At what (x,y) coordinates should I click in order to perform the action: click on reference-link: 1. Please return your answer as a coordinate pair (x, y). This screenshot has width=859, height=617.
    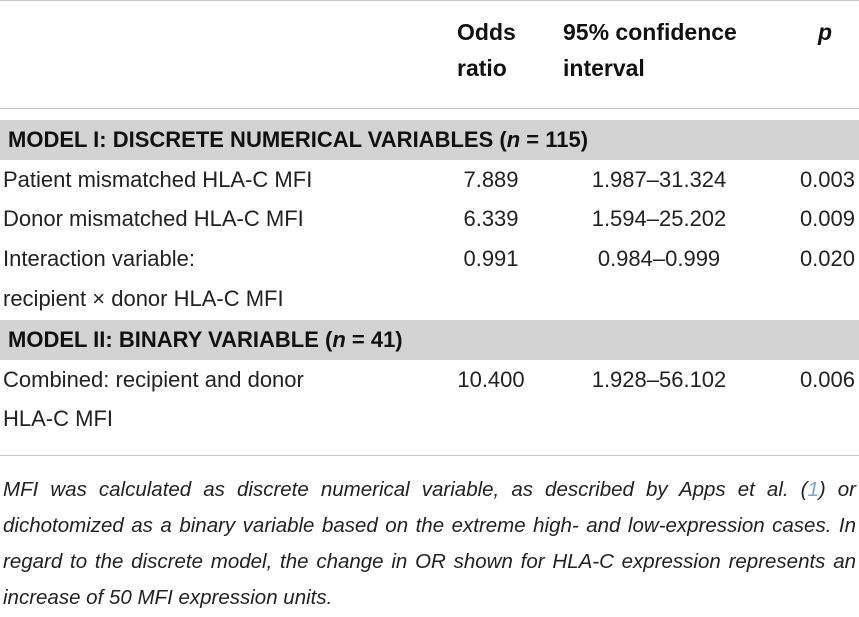
    Looking at the image, I should click on (813, 489).